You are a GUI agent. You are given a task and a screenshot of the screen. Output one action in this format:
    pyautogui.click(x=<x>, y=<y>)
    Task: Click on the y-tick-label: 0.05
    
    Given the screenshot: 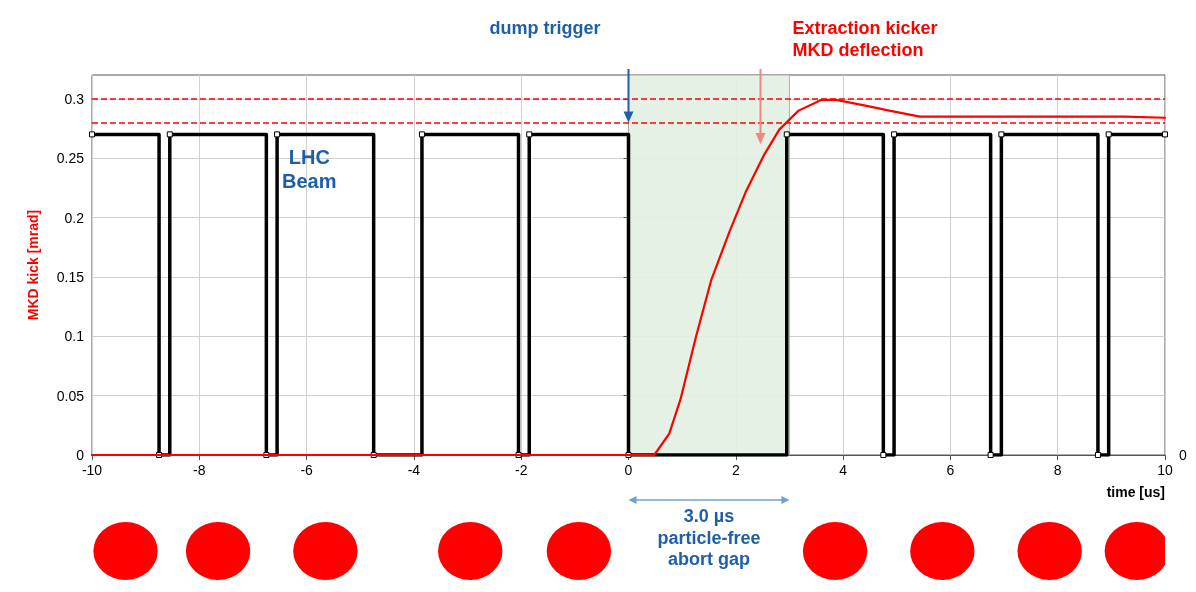 What is the action you would take?
    pyautogui.click(x=70, y=395)
    